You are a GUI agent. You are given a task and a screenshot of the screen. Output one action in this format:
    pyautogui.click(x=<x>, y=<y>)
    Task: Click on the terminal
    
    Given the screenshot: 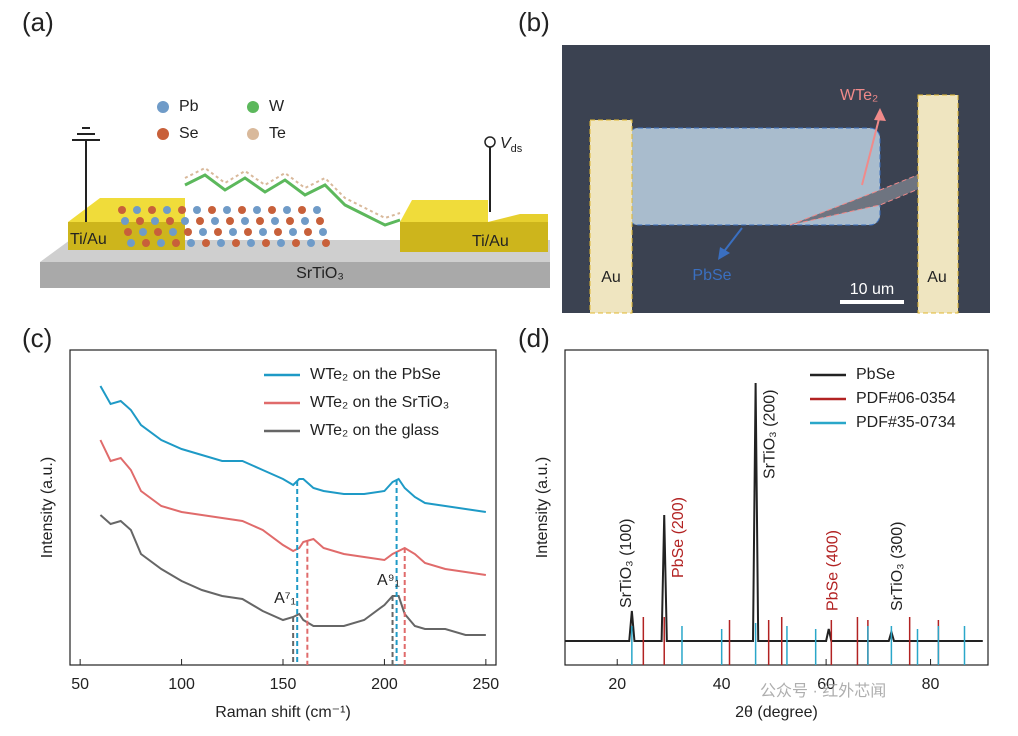 What is the action you would take?
    pyautogui.click(x=490, y=142)
    